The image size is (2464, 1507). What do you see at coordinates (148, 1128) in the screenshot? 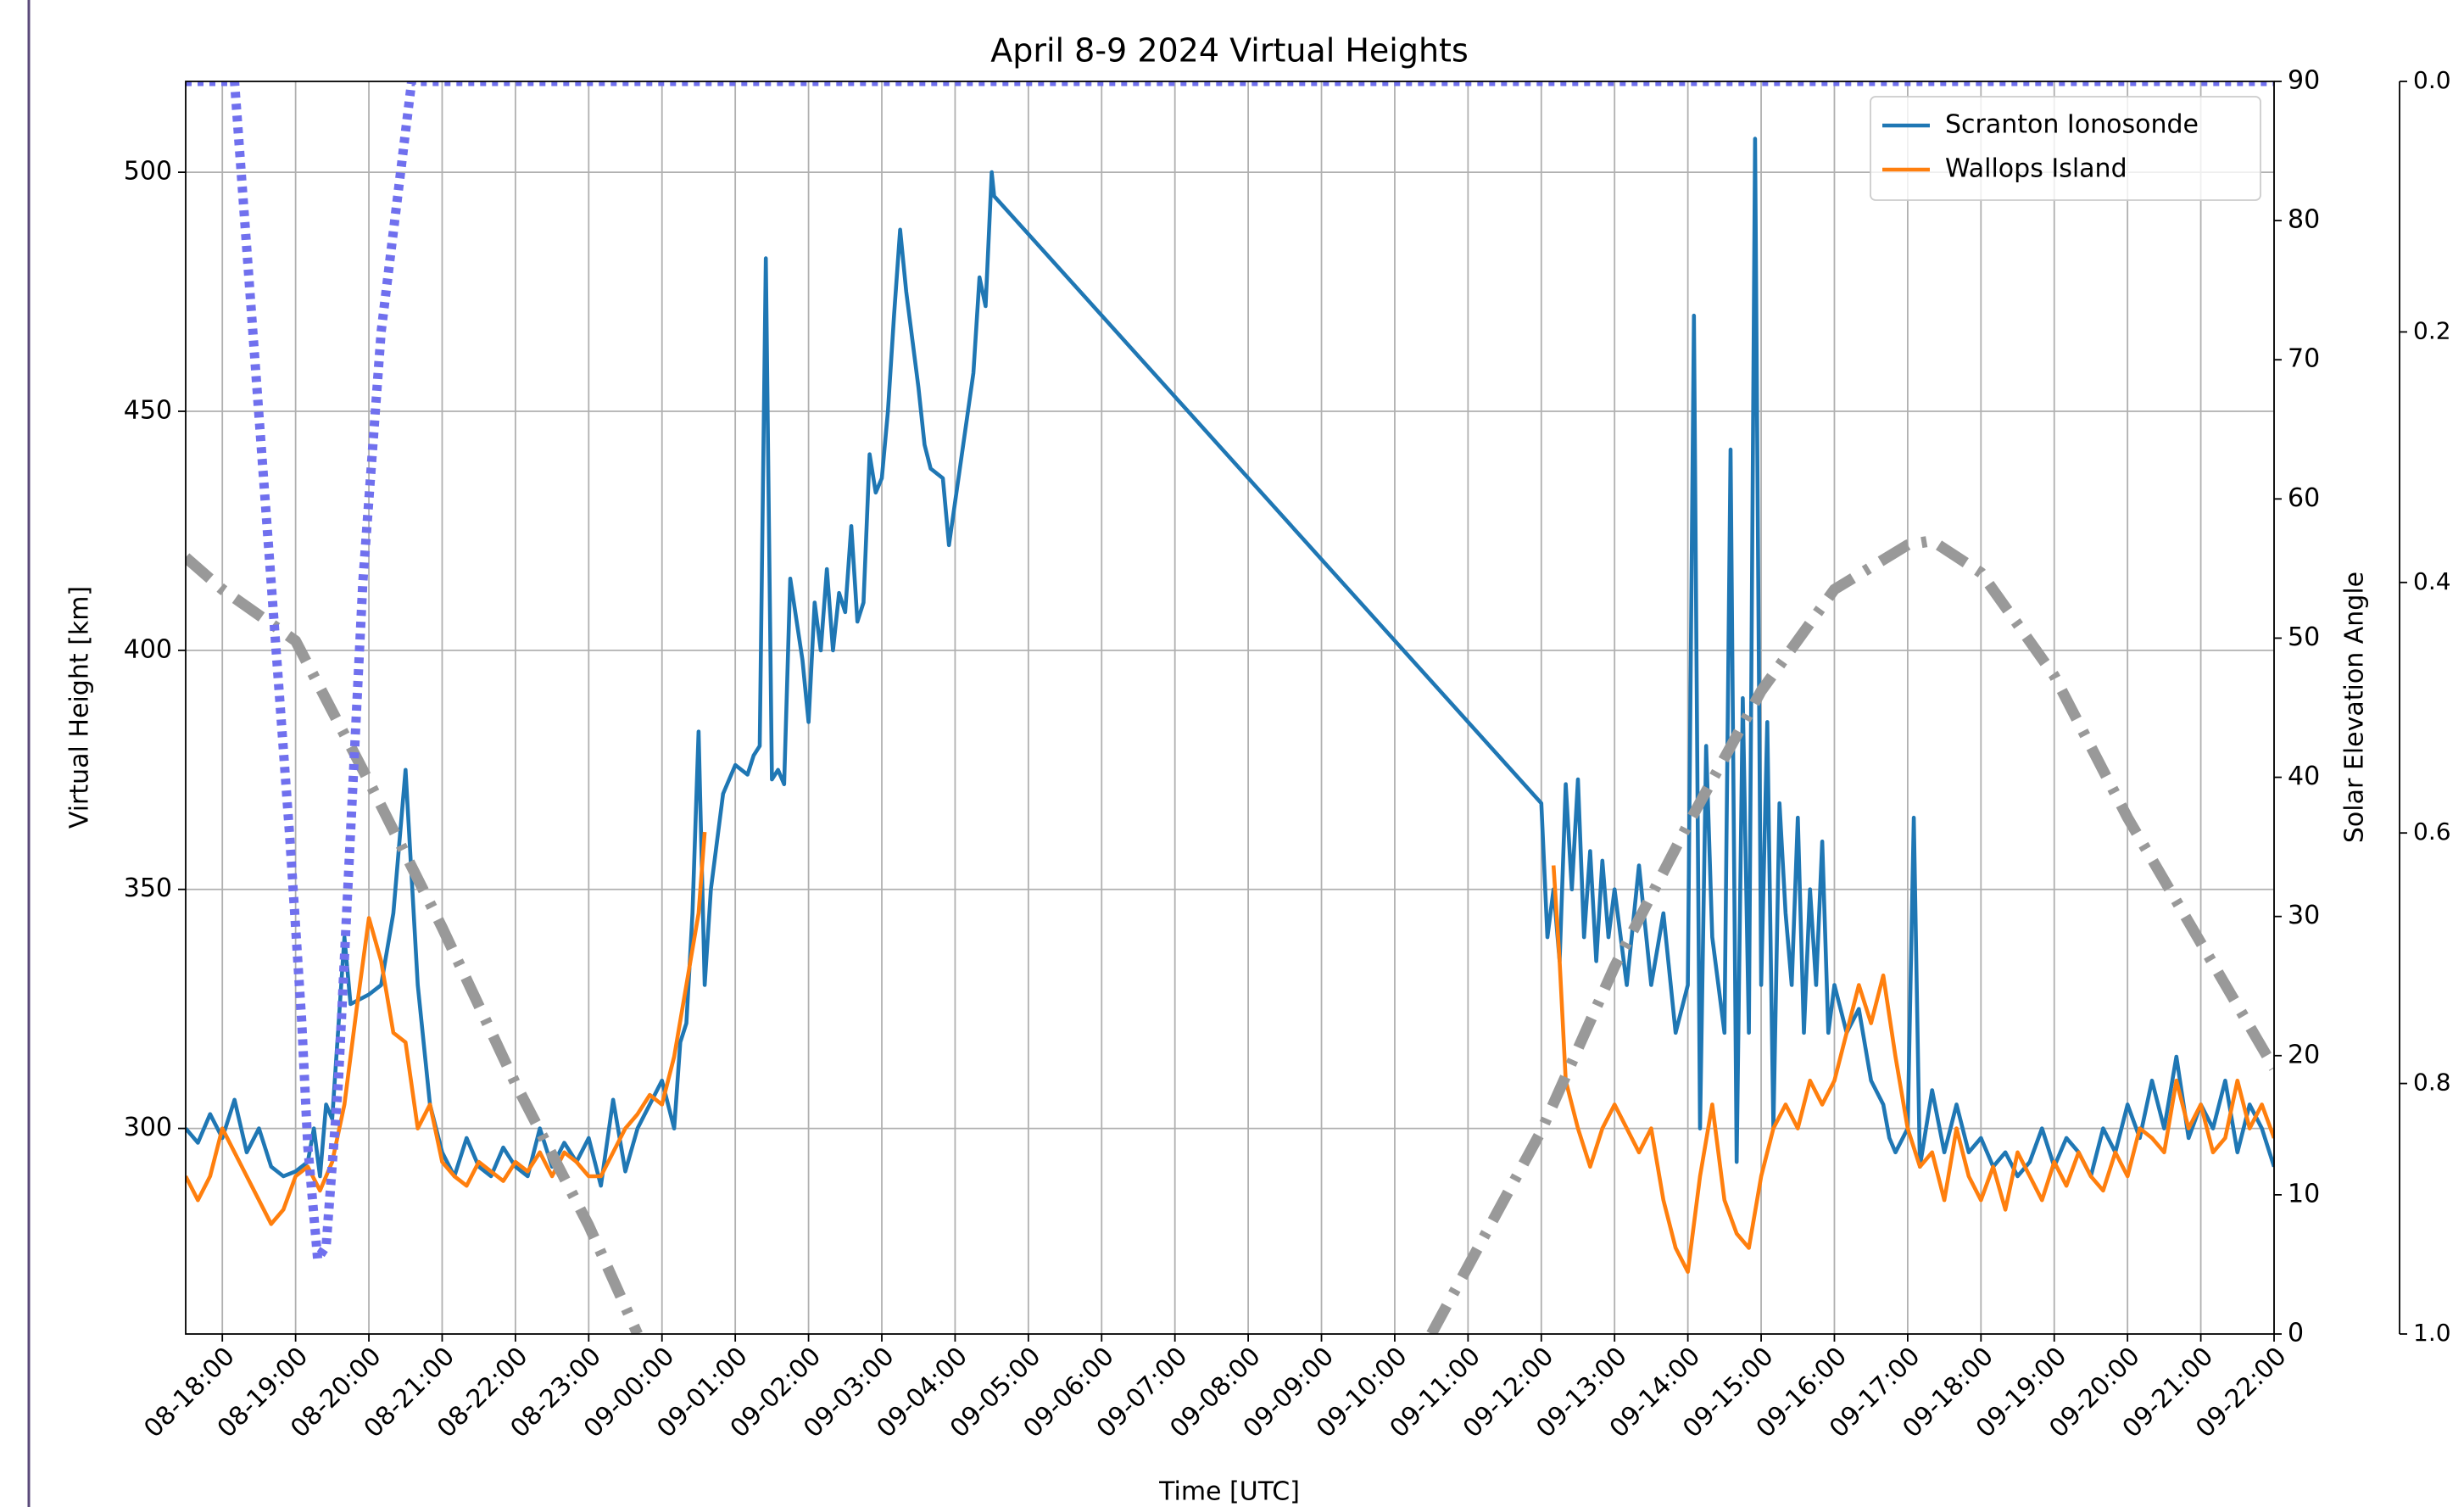
I see `y-tick-label: 300` at bounding box center [148, 1128].